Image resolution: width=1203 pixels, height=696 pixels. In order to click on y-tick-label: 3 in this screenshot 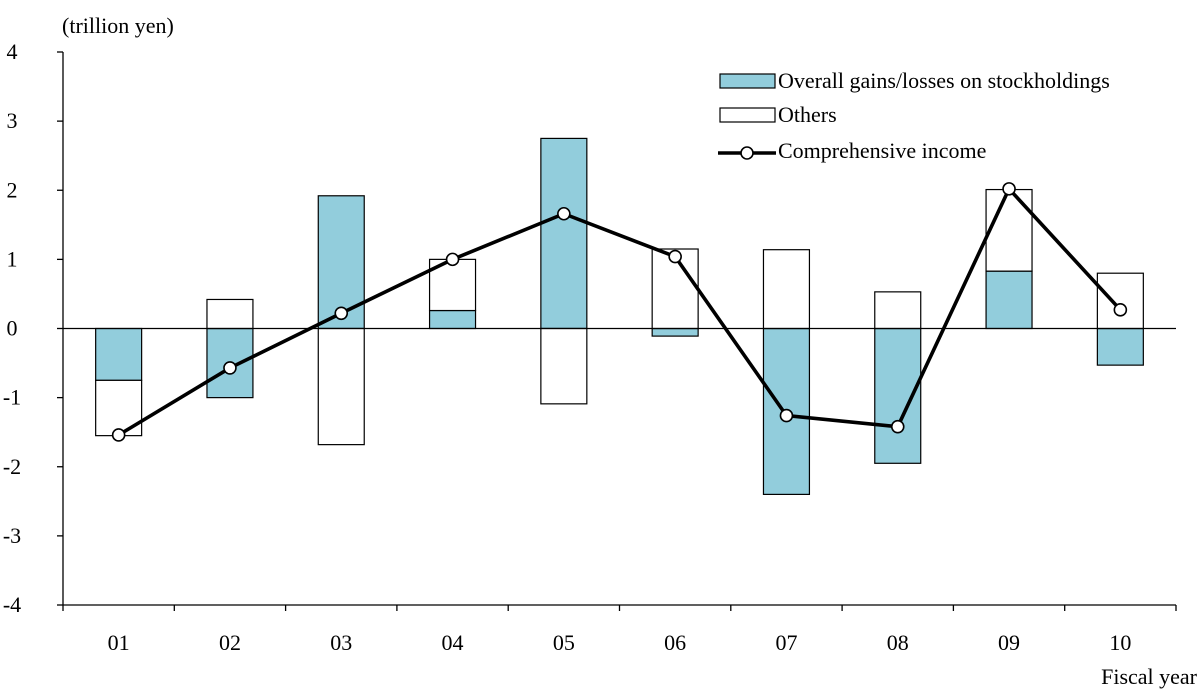, I will do `click(12, 120)`.